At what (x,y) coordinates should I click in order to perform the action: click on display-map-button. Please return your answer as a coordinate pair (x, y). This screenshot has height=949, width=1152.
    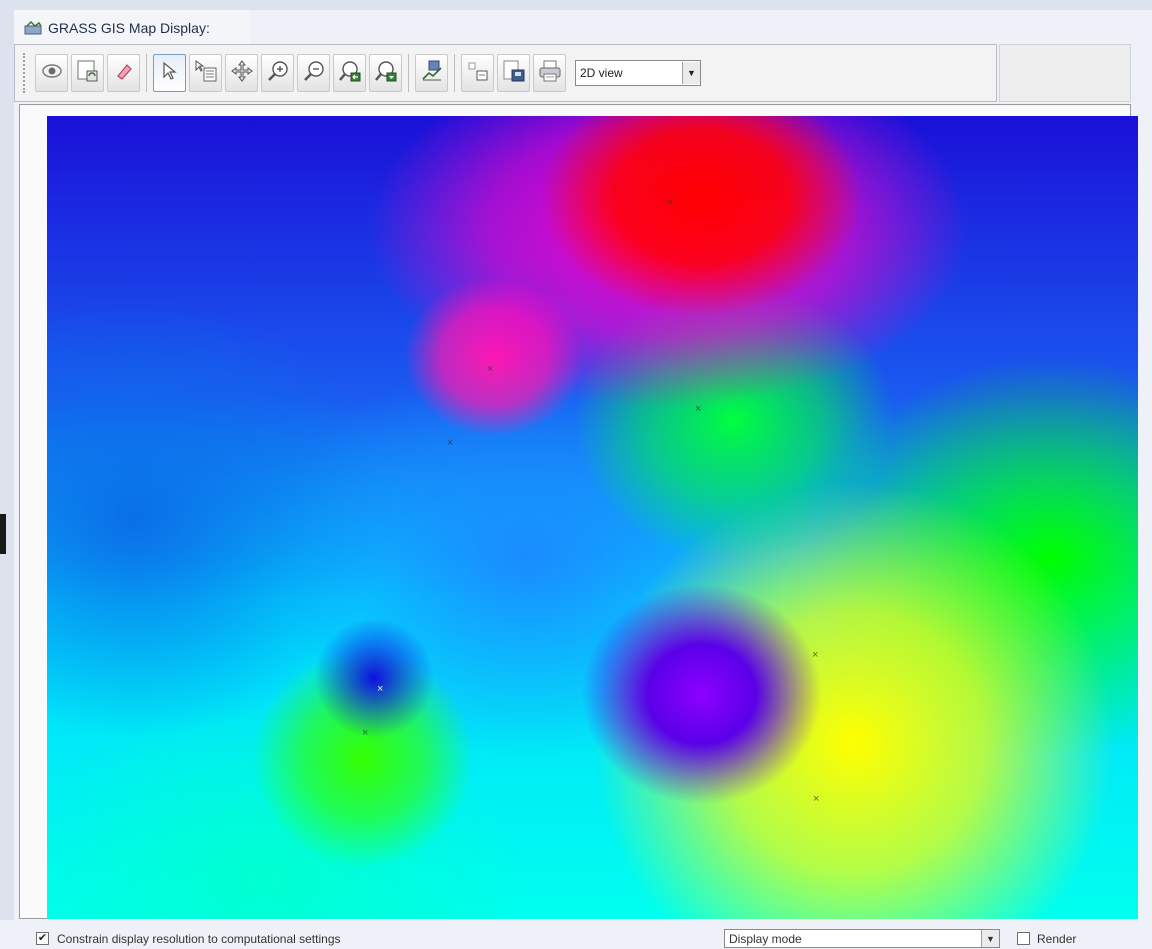
    Looking at the image, I should click on (51, 73).